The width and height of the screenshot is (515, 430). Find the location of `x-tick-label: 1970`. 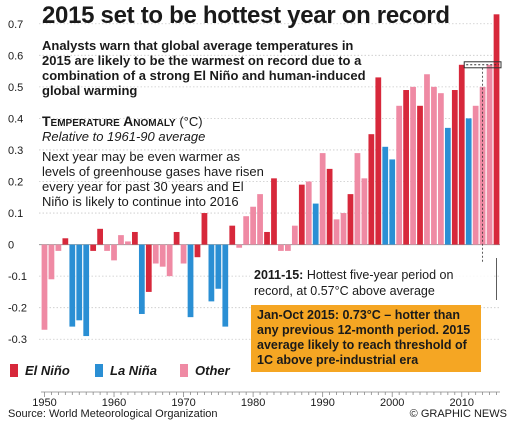

x-tick-label: 1970 is located at coordinates (183, 403).